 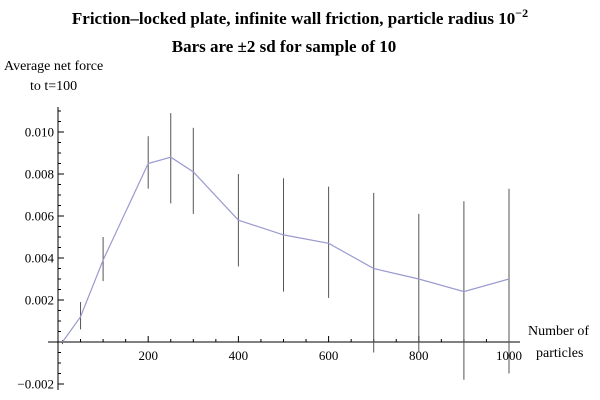 What do you see at coordinates (521, 13) in the screenshot?
I see `chart-title-exponent: −2` at bounding box center [521, 13].